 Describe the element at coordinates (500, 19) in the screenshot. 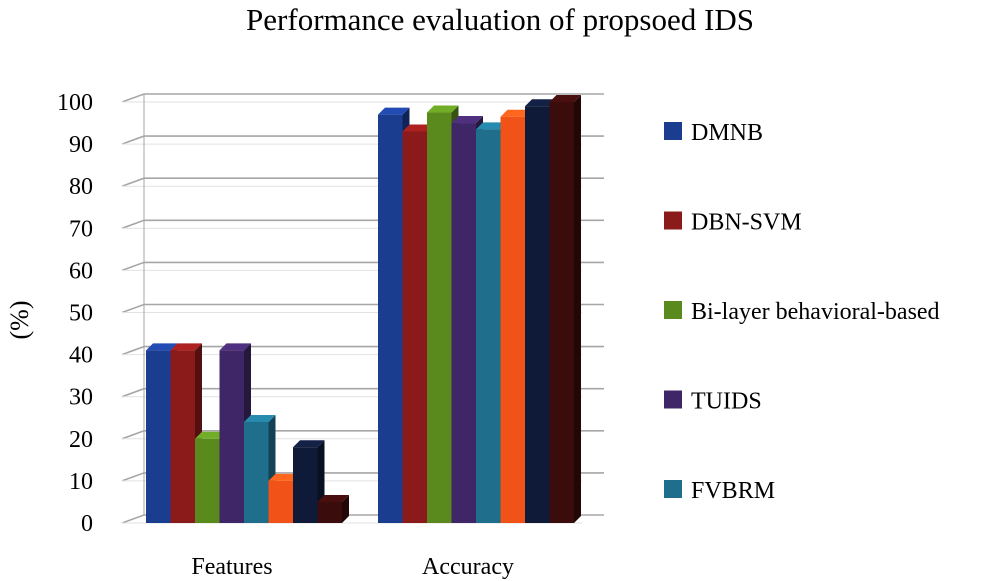

I see `chart-title: Performance evaluation of propsoed IDS` at that location.